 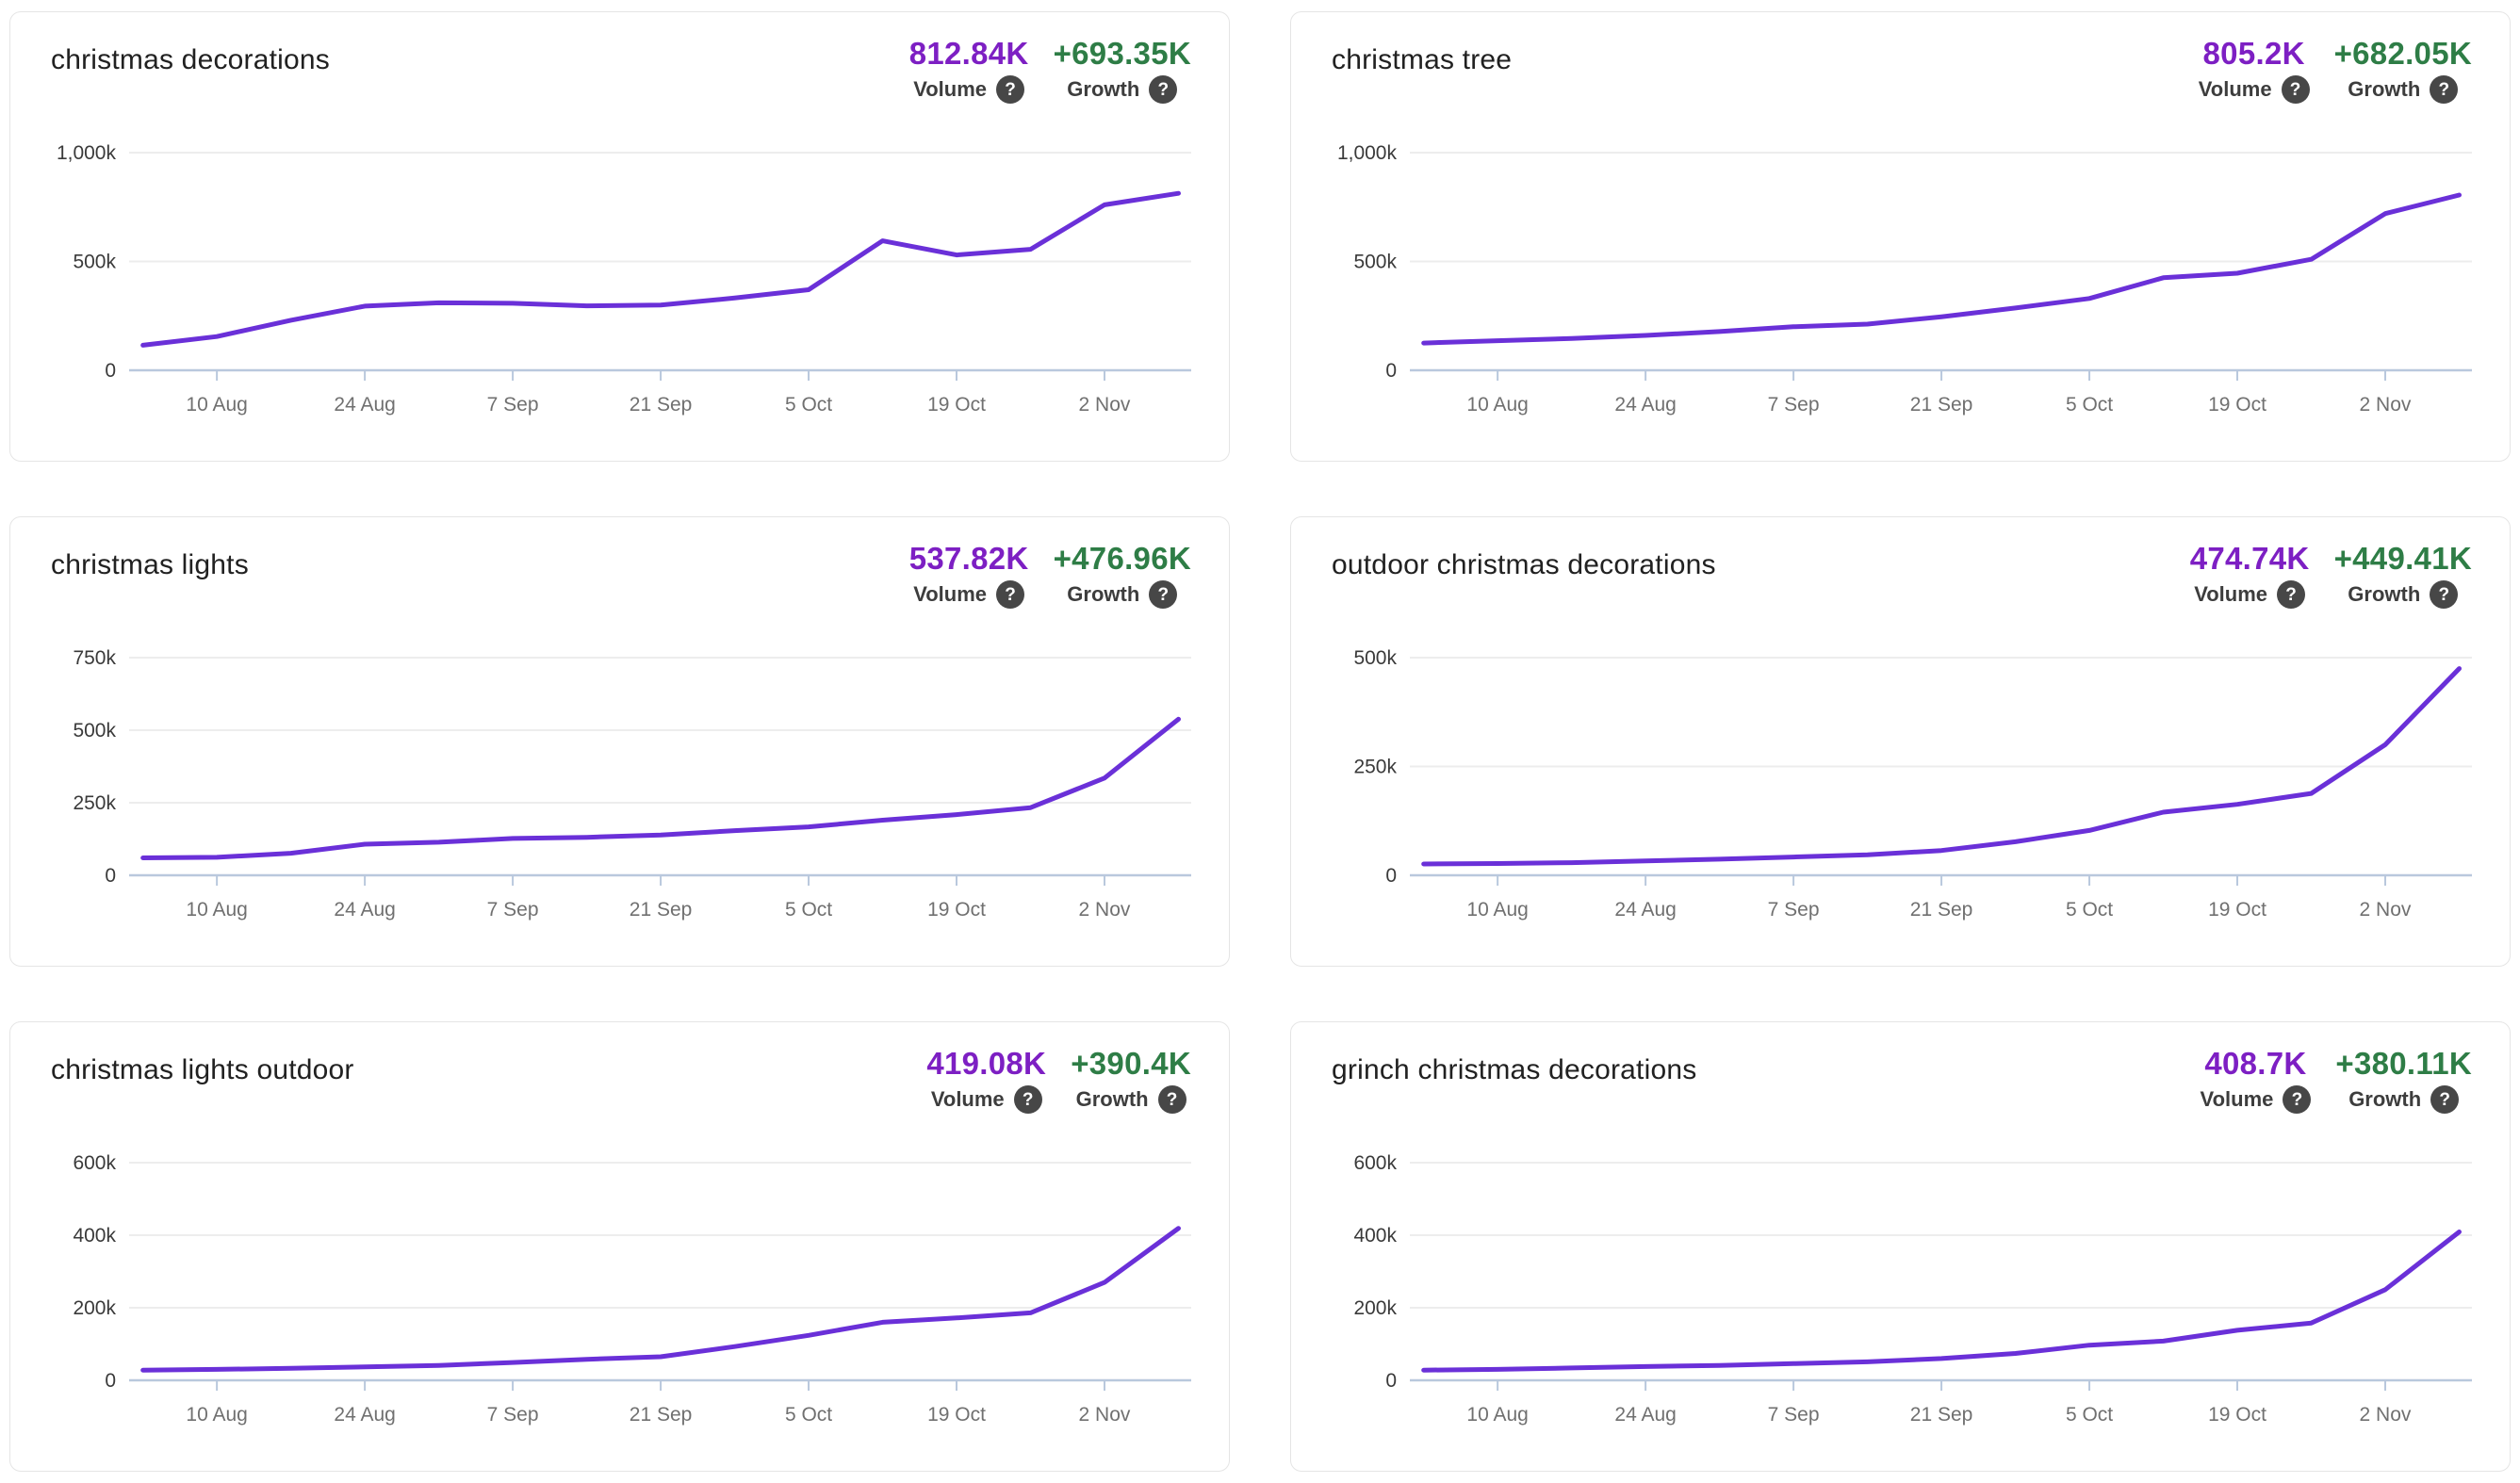 I want to click on keyword-title: grinch christmas decorations, so click(x=1514, y=1069).